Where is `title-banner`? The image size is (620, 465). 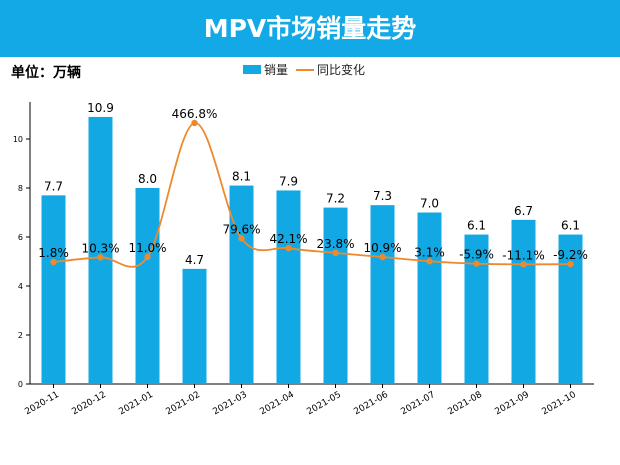
title-banner is located at coordinates (310, 28).